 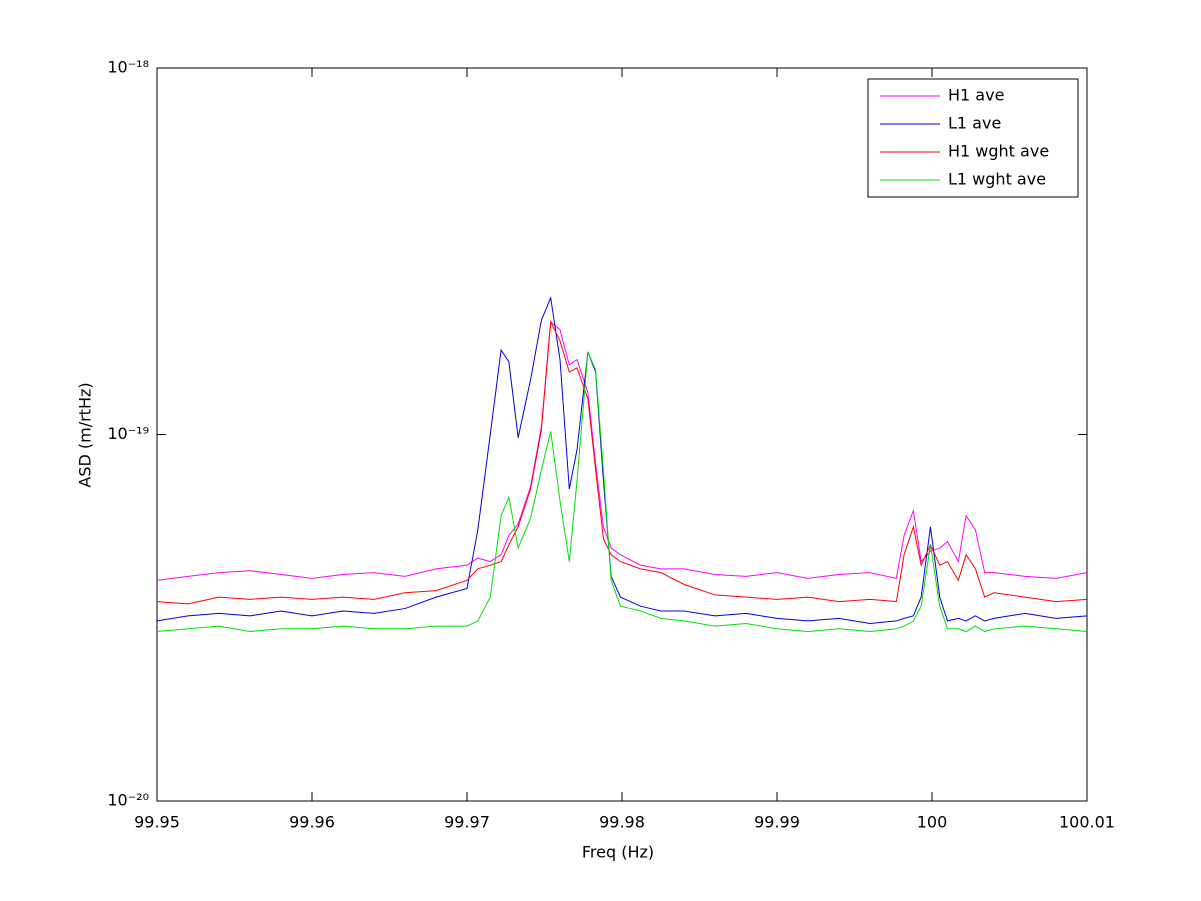 What do you see at coordinates (128, 433) in the screenshot?
I see `y-tick-label: 10⁻¹⁹` at bounding box center [128, 433].